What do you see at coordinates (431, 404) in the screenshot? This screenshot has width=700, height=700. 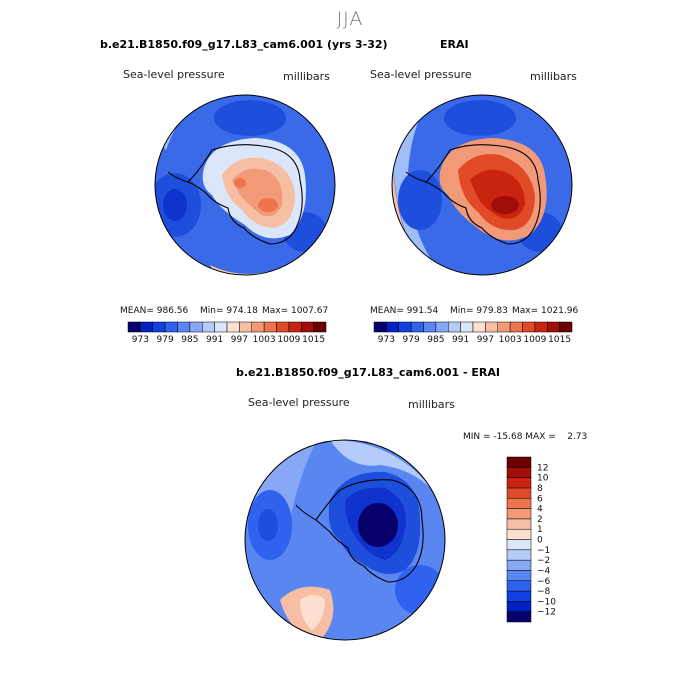 I see `diff-units: millibars` at bounding box center [431, 404].